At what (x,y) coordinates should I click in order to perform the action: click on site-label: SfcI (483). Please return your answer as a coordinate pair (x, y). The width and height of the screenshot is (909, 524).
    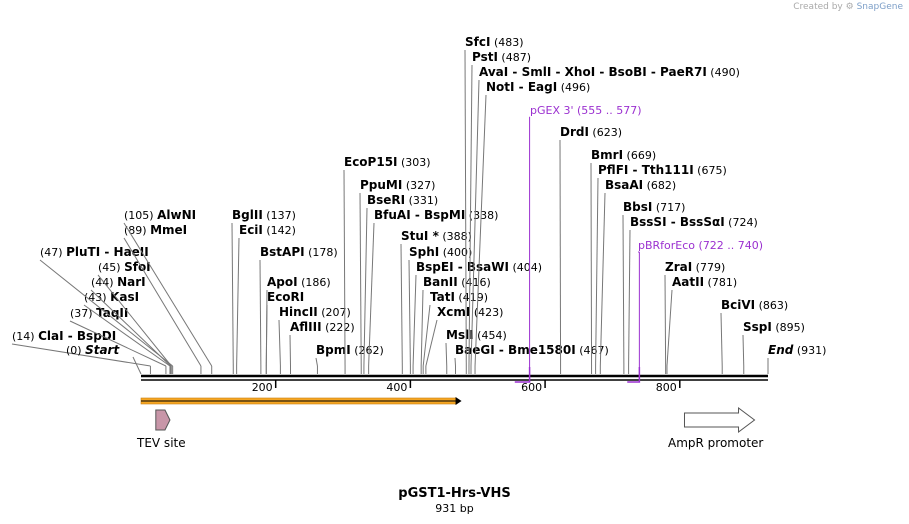
    Looking at the image, I should click on (494, 42).